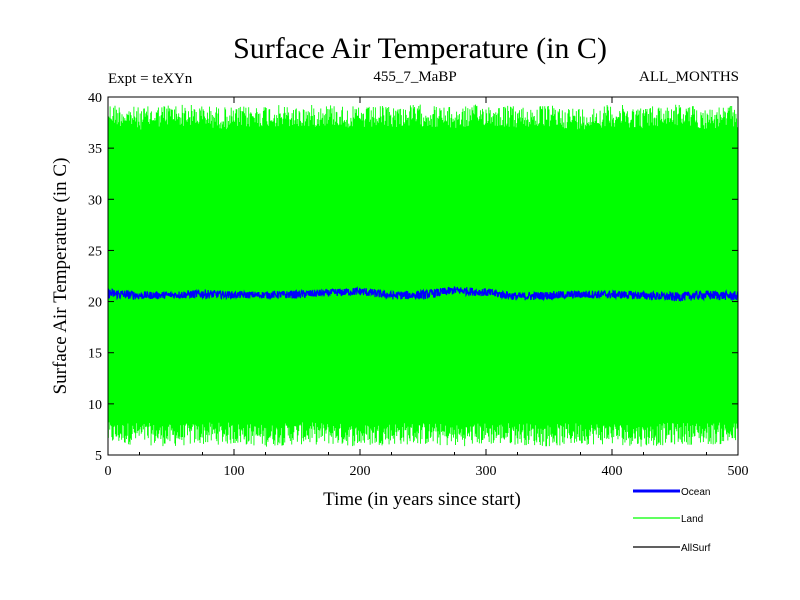 This screenshot has width=800, height=600. I want to click on y-axis-label: Surface Air Temperature (in C), so click(60, 276).